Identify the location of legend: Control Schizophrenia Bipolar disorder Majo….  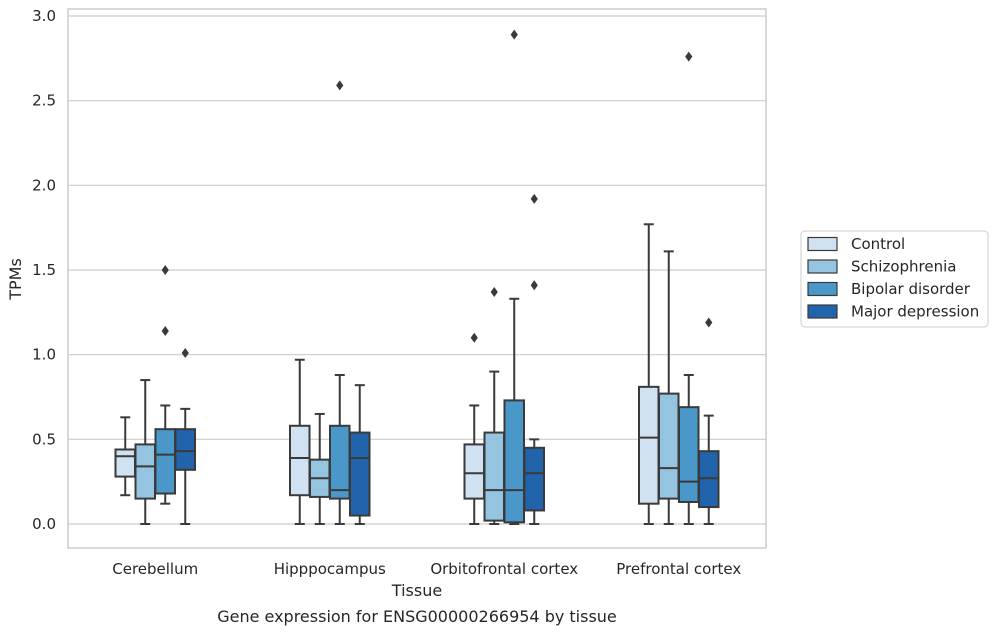
(894, 279).